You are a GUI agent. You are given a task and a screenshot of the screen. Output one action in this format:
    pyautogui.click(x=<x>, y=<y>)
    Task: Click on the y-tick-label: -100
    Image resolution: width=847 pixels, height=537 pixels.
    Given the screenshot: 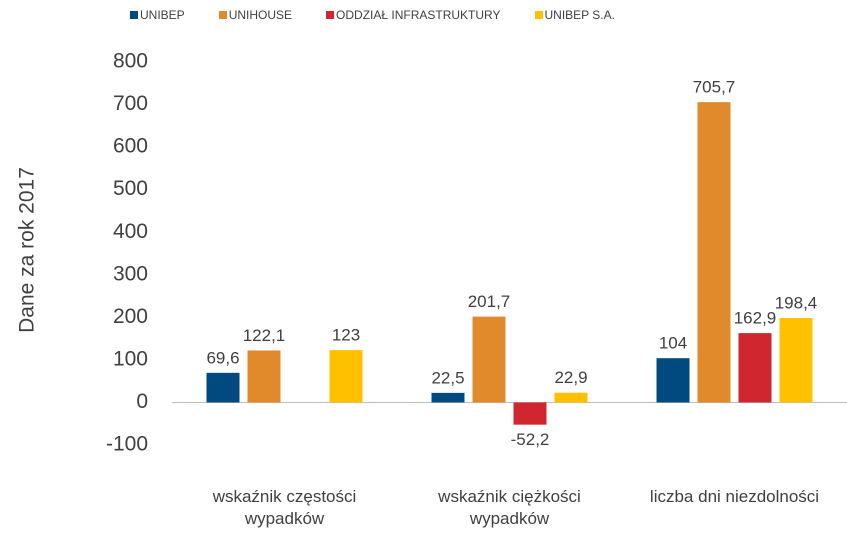 What is the action you would take?
    pyautogui.click(x=127, y=444)
    